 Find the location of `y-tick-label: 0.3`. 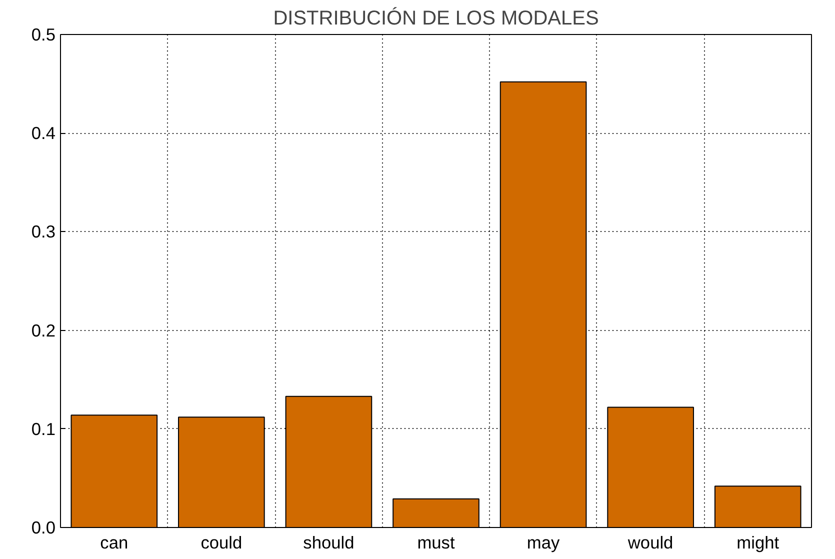

y-tick-label: 0.3 is located at coordinates (43, 232).